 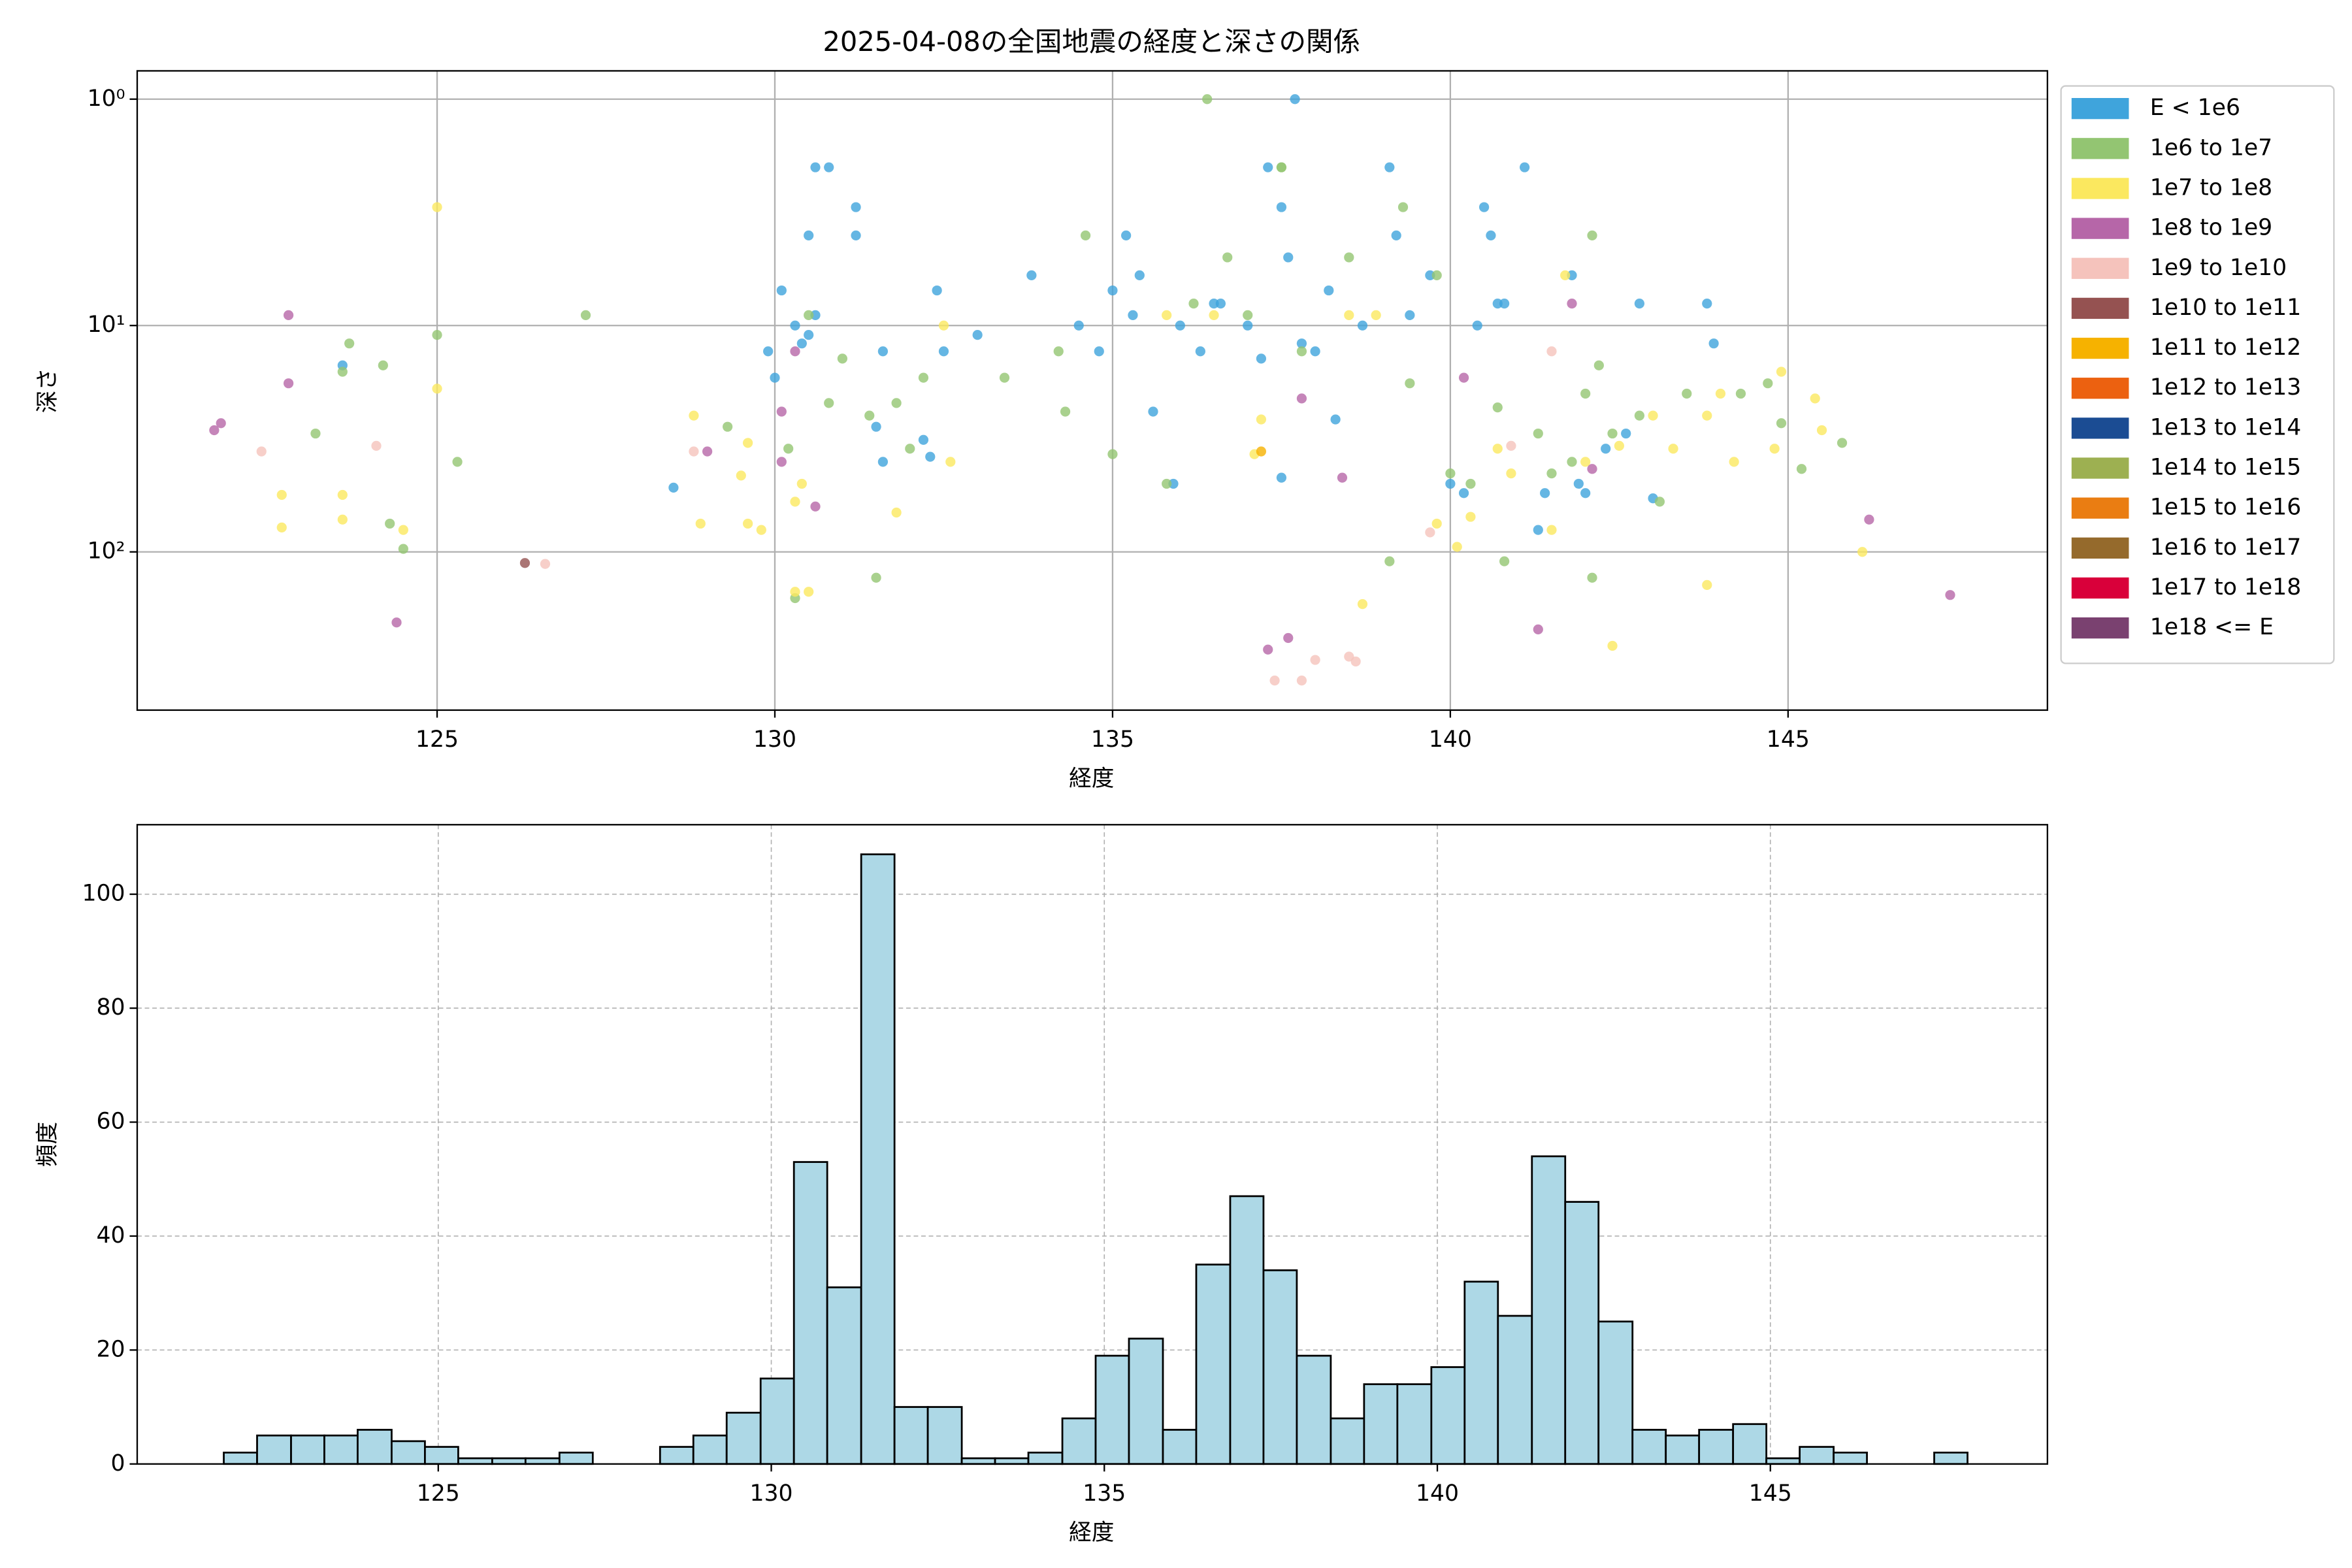 What do you see at coordinates (110, 1349) in the screenshot?
I see `y-tick-label: 20` at bounding box center [110, 1349].